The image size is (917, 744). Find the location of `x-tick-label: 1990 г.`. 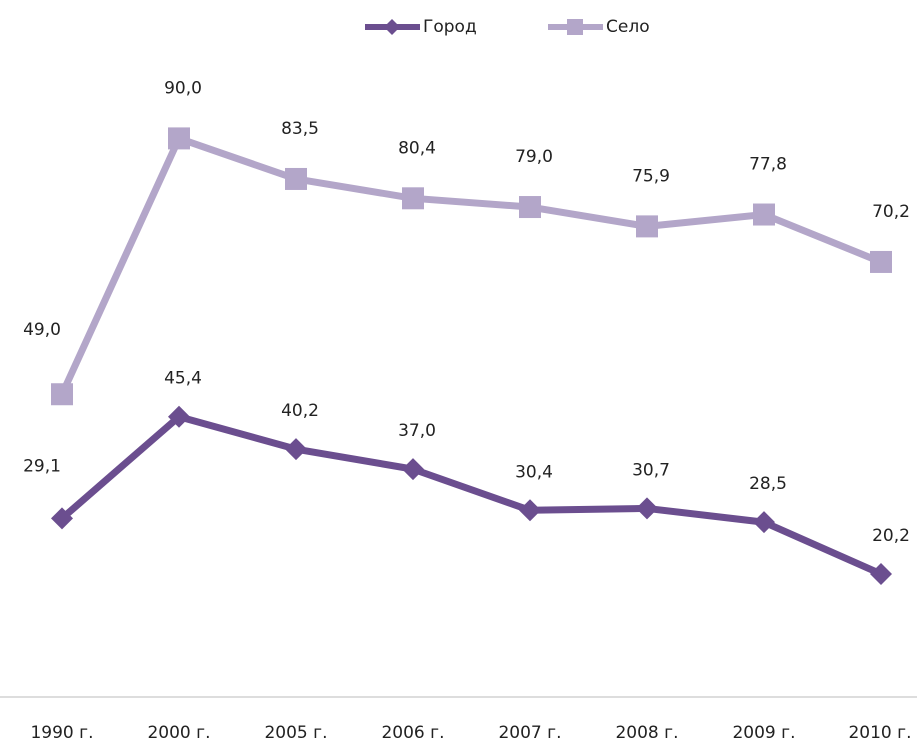

x-tick-label: 1990 г. is located at coordinates (61, 733).